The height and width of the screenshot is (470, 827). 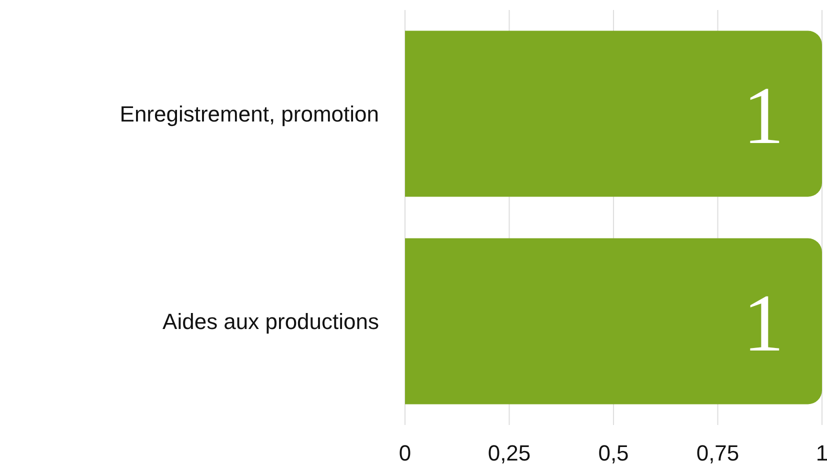 I want to click on y-tick-label: Aides aux productions, so click(x=270, y=321).